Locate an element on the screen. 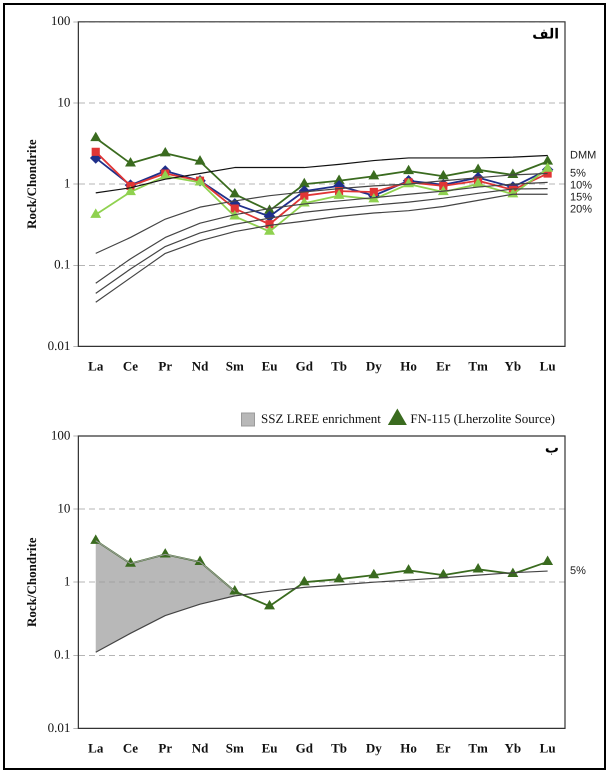  annotation: الف is located at coordinates (545, 34).